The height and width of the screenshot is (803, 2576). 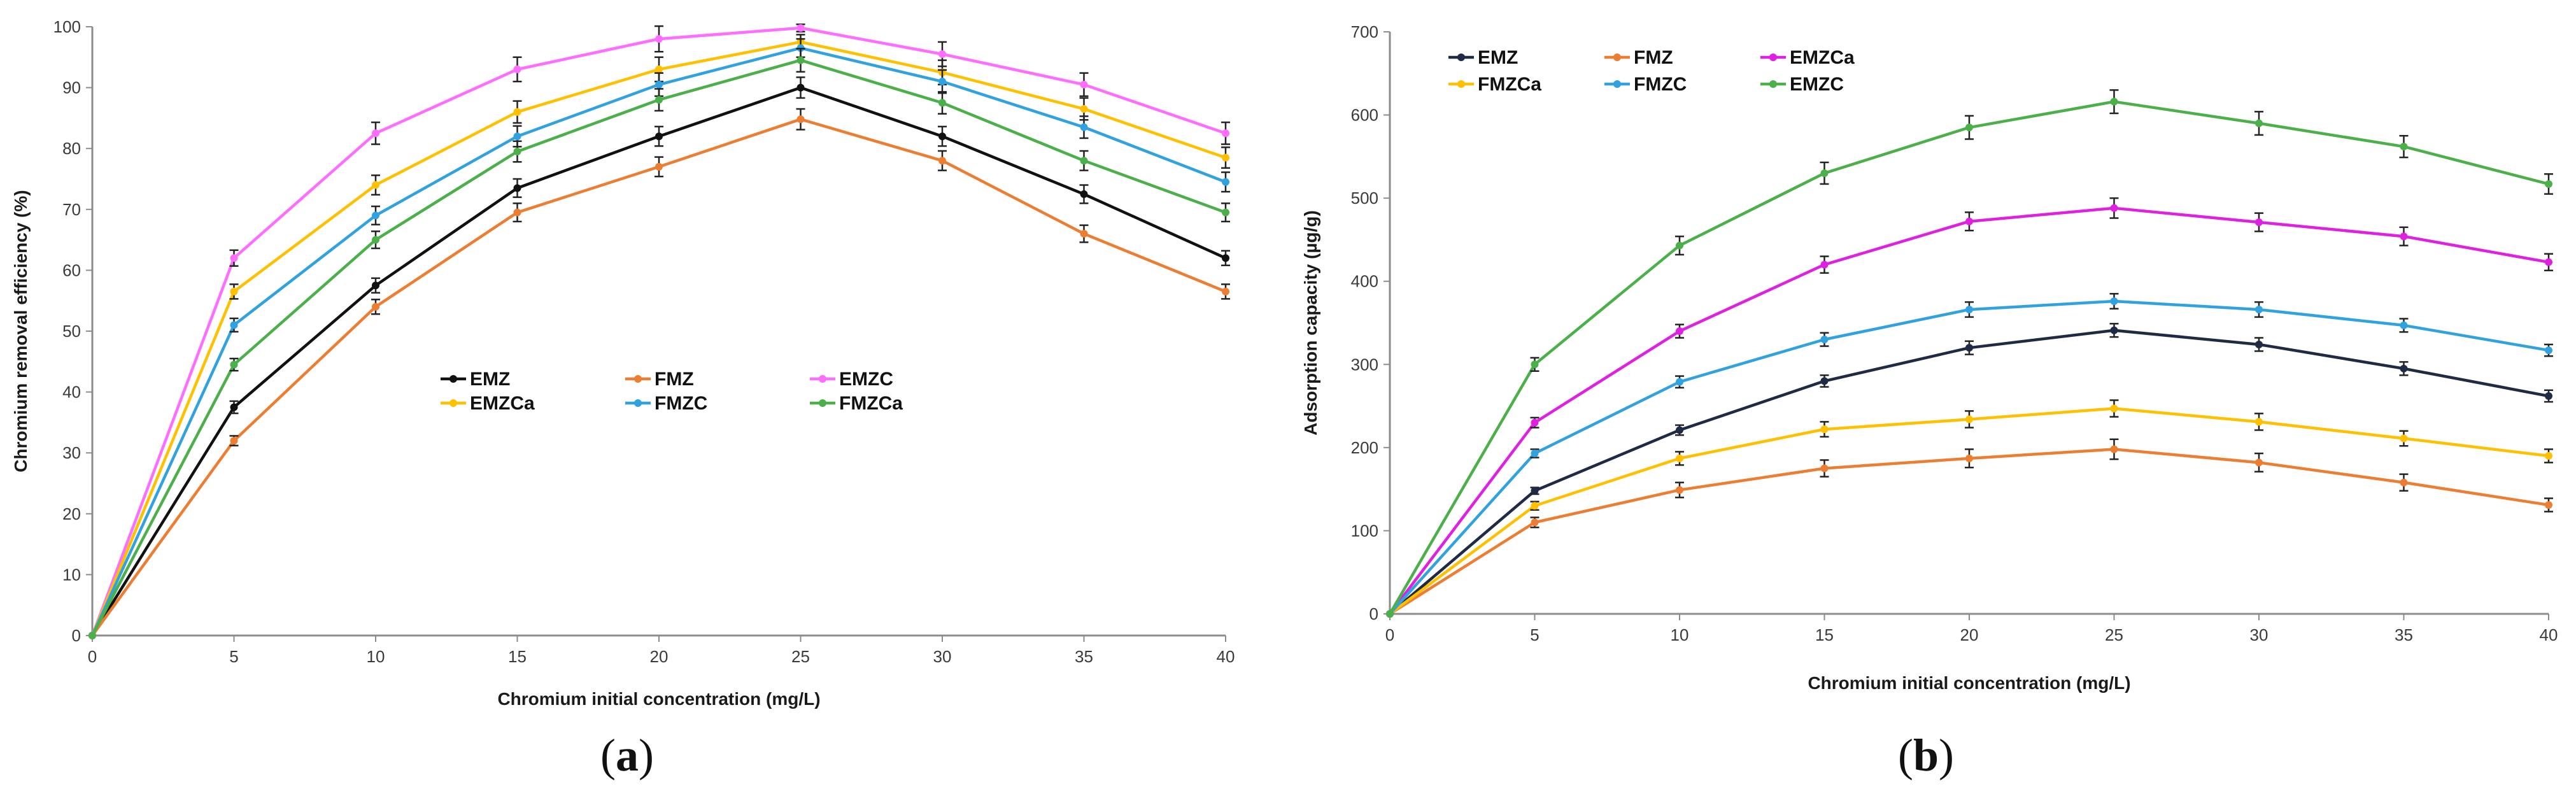 What do you see at coordinates (71, 209) in the screenshot?
I see `y-tick-label: 70` at bounding box center [71, 209].